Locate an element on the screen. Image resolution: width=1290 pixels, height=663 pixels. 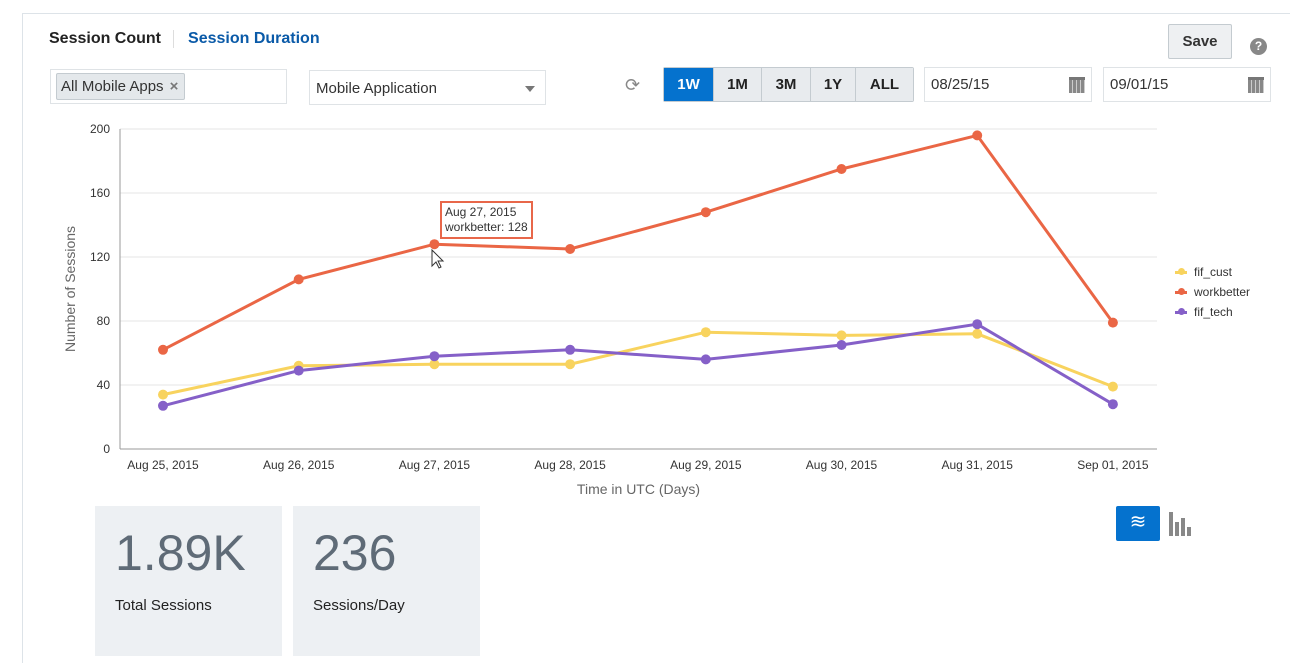
app-filter-input: All Mobile Apps × is located at coordinates (168, 86).